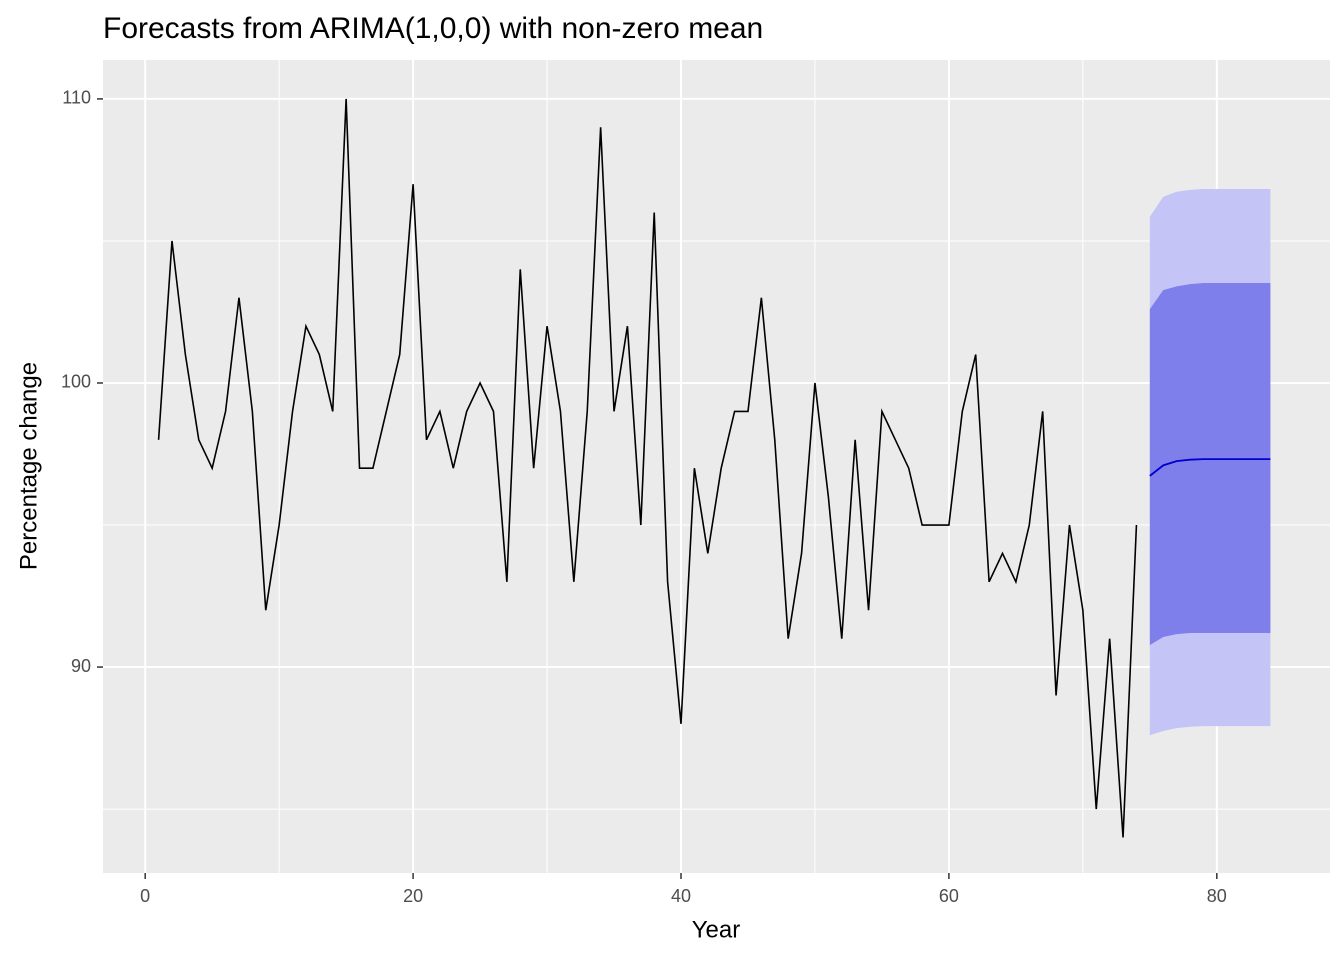 The width and height of the screenshot is (1344, 960). I want to click on x-tick-label: 0, so click(145, 896).